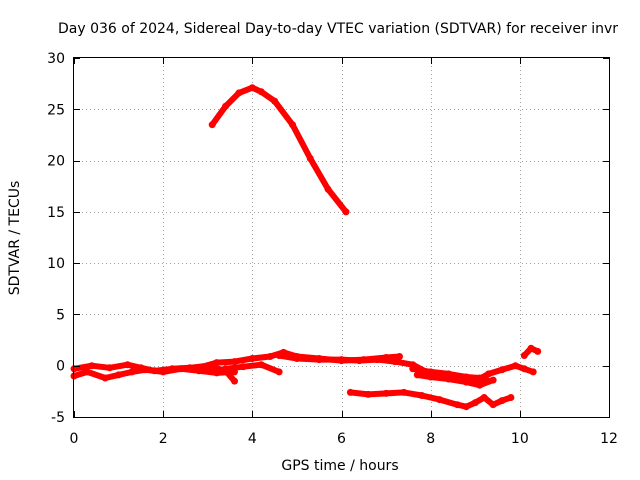 The width and height of the screenshot is (640, 480). Describe the element at coordinates (56, 213) in the screenshot. I see `y-tick-label: 15` at that location.